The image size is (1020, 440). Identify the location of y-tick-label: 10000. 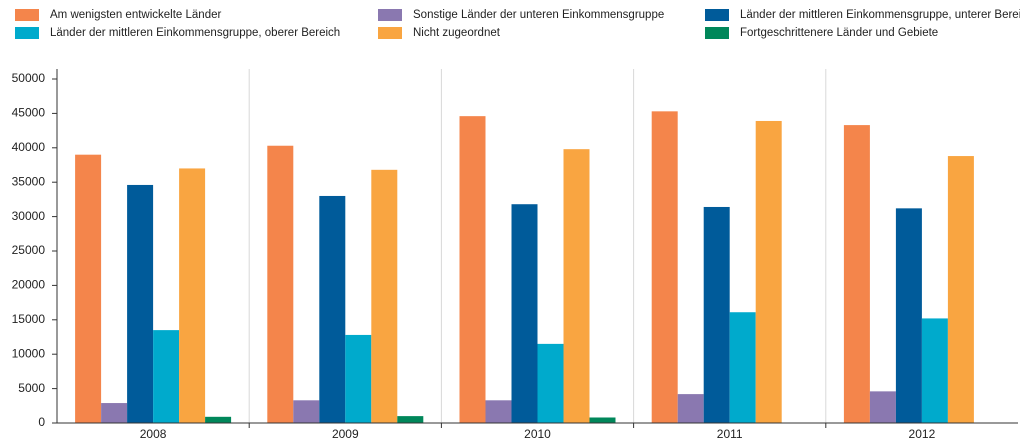
(29, 353).